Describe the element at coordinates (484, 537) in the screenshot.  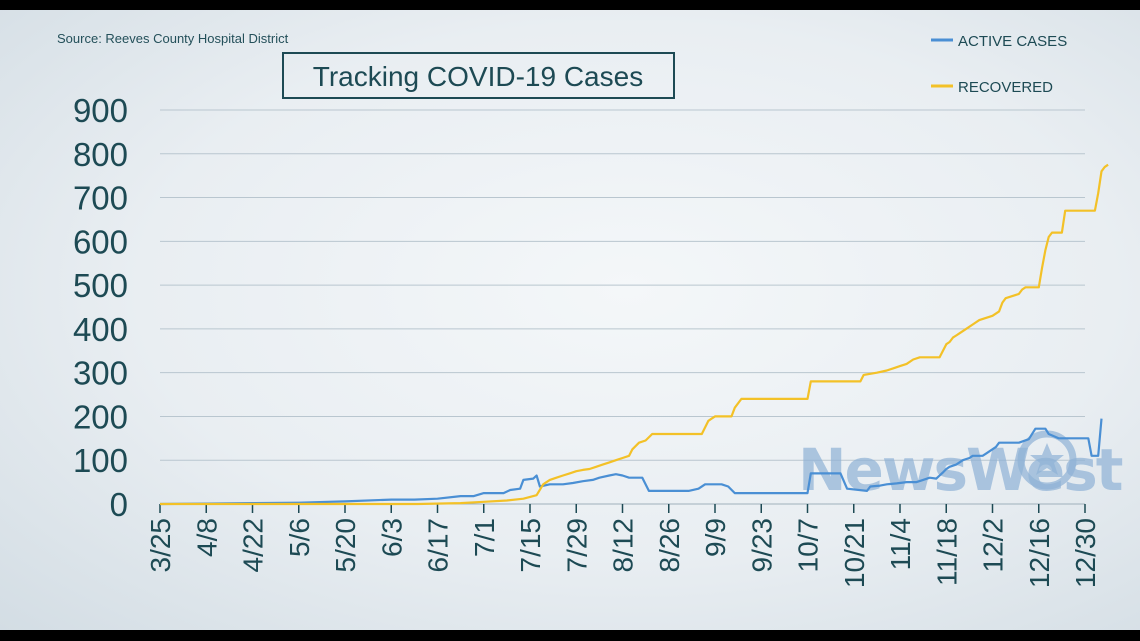
I see `x-tick-label: 7/1` at that location.